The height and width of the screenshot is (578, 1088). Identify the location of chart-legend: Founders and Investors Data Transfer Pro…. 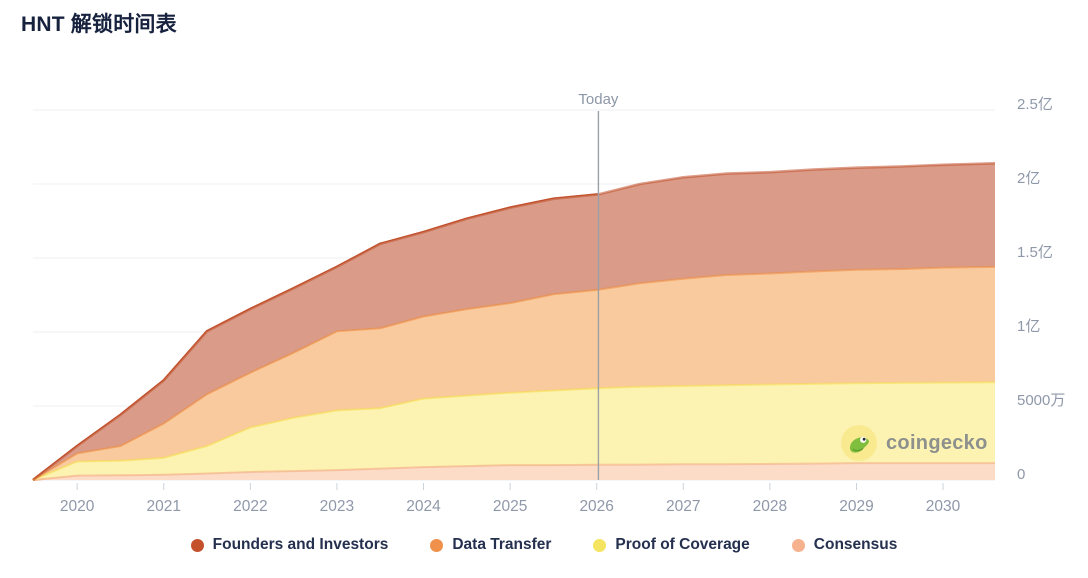
(544, 545).